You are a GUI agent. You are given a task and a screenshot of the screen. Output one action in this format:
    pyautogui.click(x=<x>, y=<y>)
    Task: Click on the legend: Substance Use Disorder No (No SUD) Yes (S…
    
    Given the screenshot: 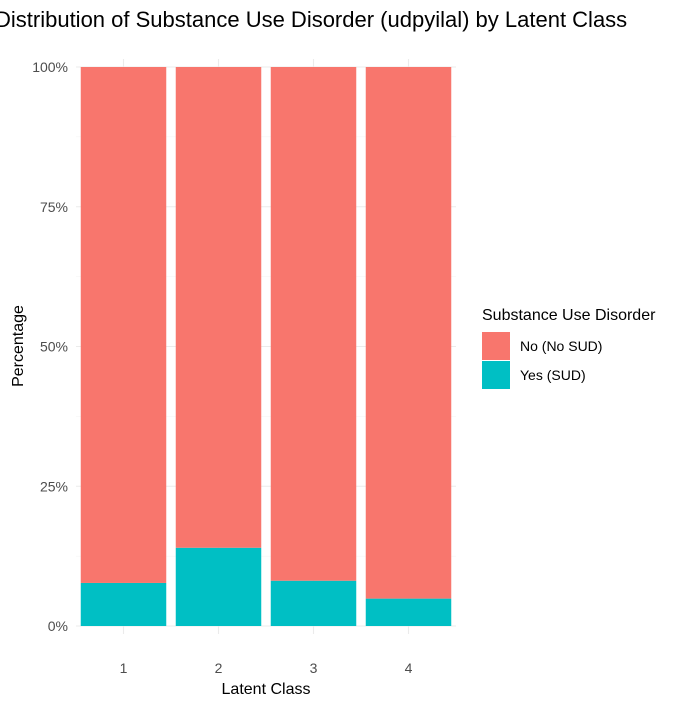 What is the action you would take?
    pyautogui.click(x=569, y=348)
    